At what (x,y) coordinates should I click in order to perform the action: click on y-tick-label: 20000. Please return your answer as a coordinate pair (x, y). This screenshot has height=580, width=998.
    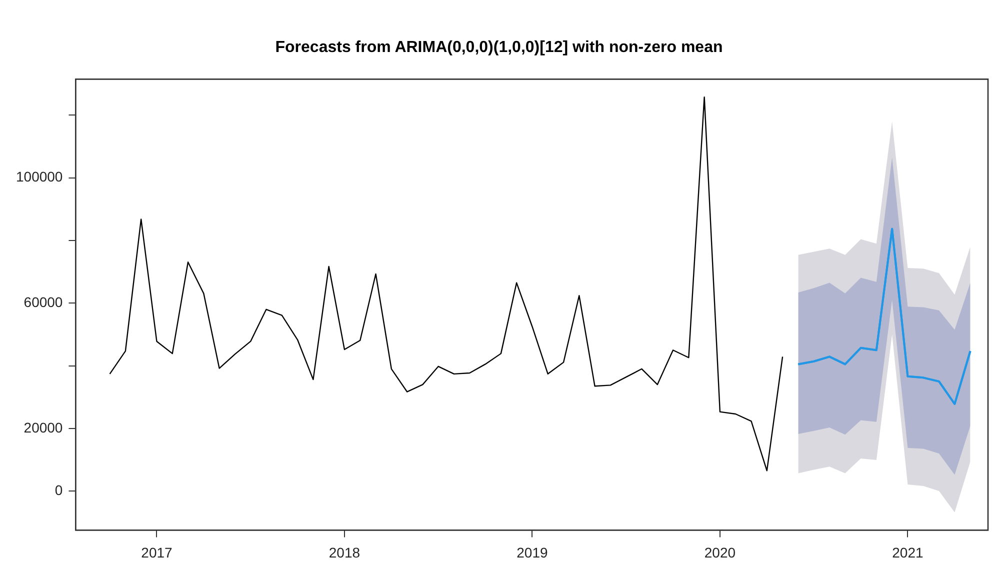
    Looking at the image, I should click on (43, 427).